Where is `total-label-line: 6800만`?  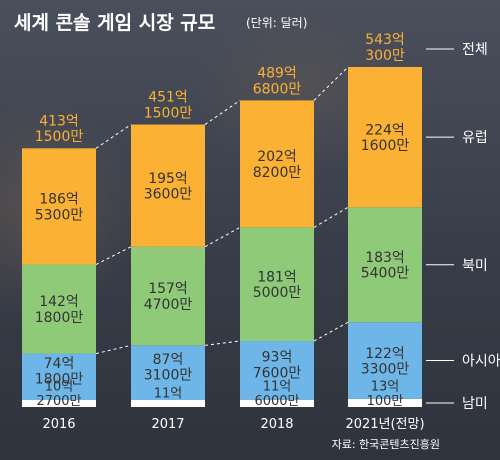
total-label-line: 6800만 is located at coordinates (277, 89).